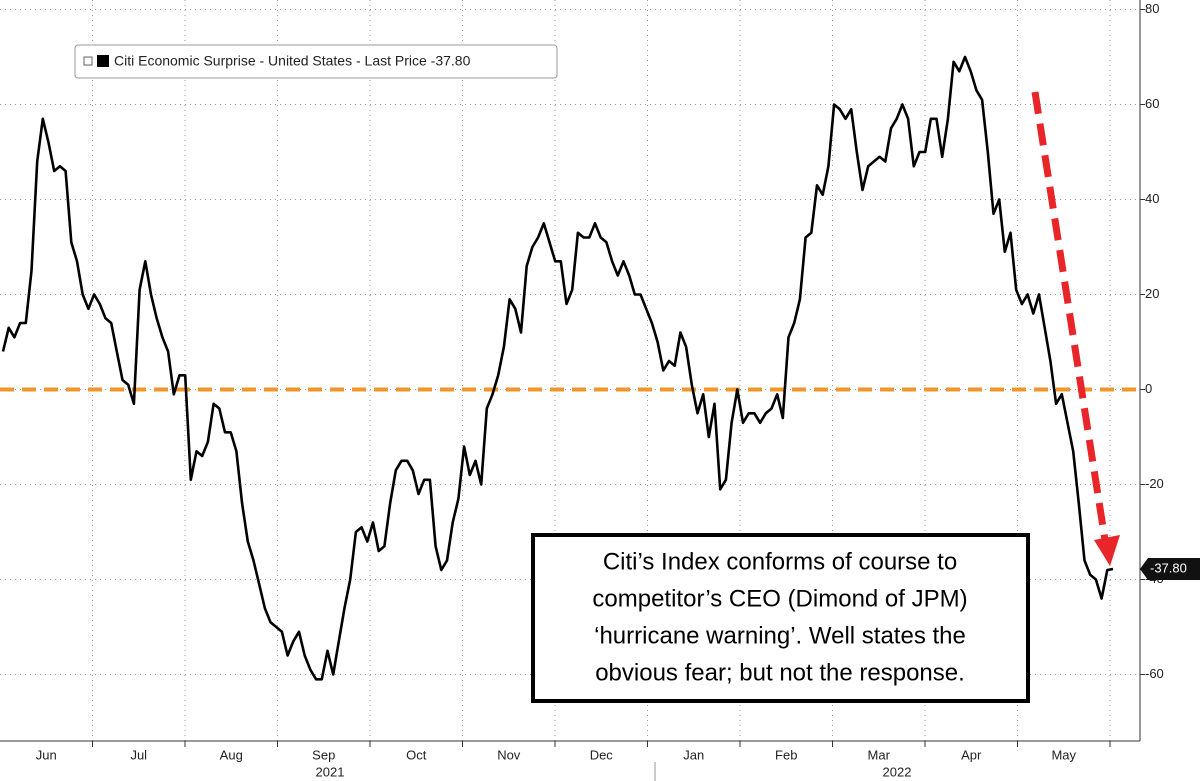 The image size is (1200, 781). I want to click on y-tick-label: -60, so click(1154, 673).